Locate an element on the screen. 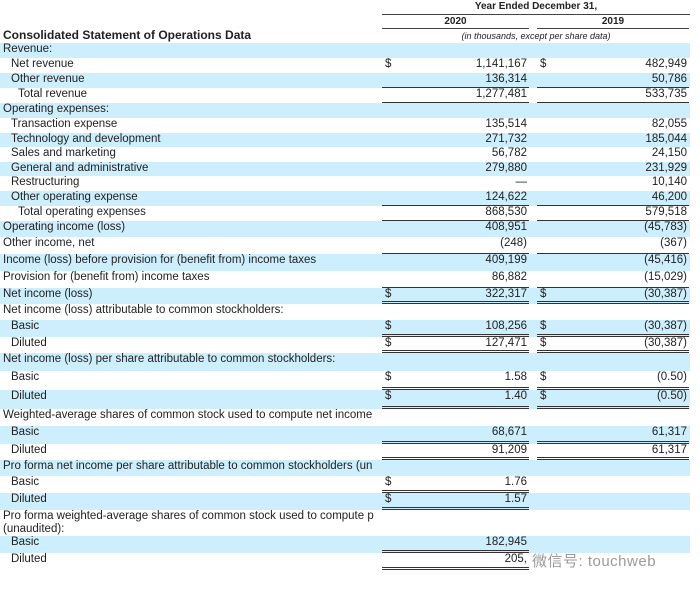 This screenshot has width=700, height=591. year-rule-2019 is located at coordinates (613, 28).